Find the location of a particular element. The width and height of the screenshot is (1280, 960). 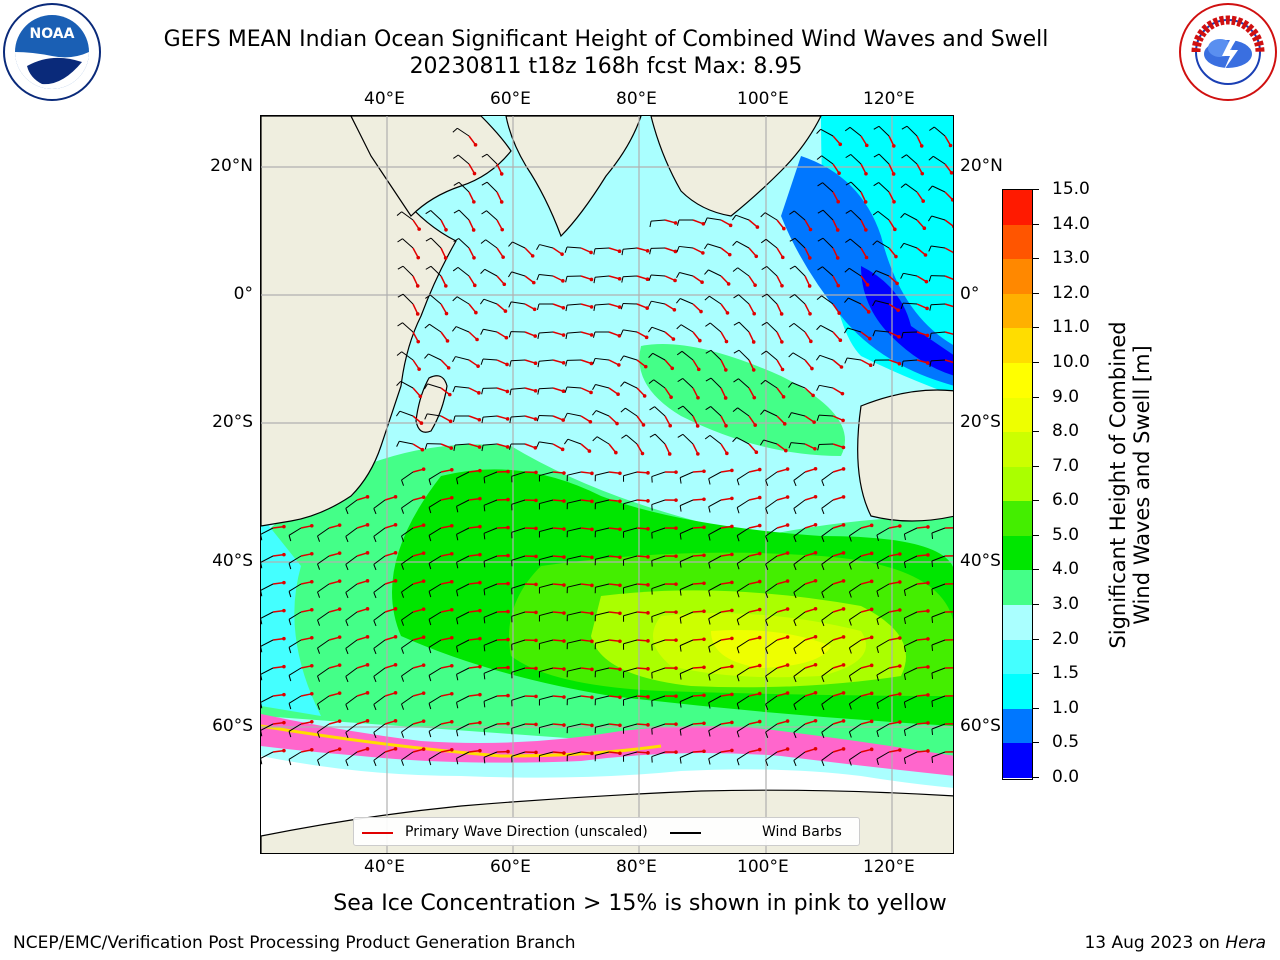

colorbar-tickmark is located at coordinates (1036, 639).